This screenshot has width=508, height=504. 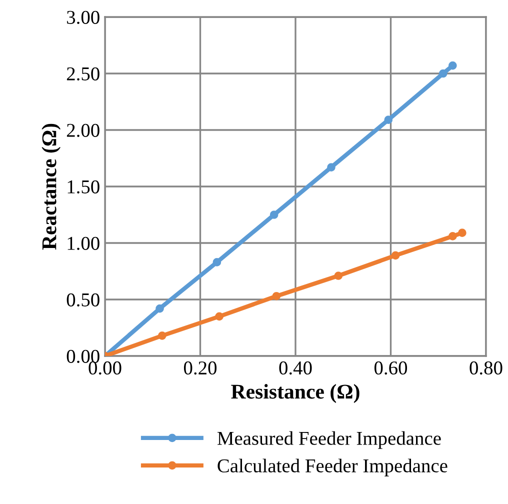 I want to click on legend-label: Calculated Feeder Impedance, so click(x=333, y=467).